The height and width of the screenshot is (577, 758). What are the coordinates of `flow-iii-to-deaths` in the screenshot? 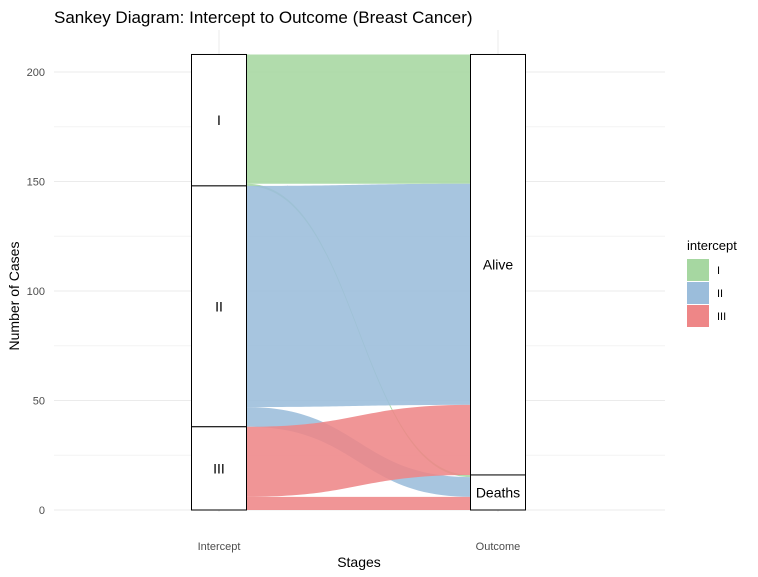 It's located at (358, 503).